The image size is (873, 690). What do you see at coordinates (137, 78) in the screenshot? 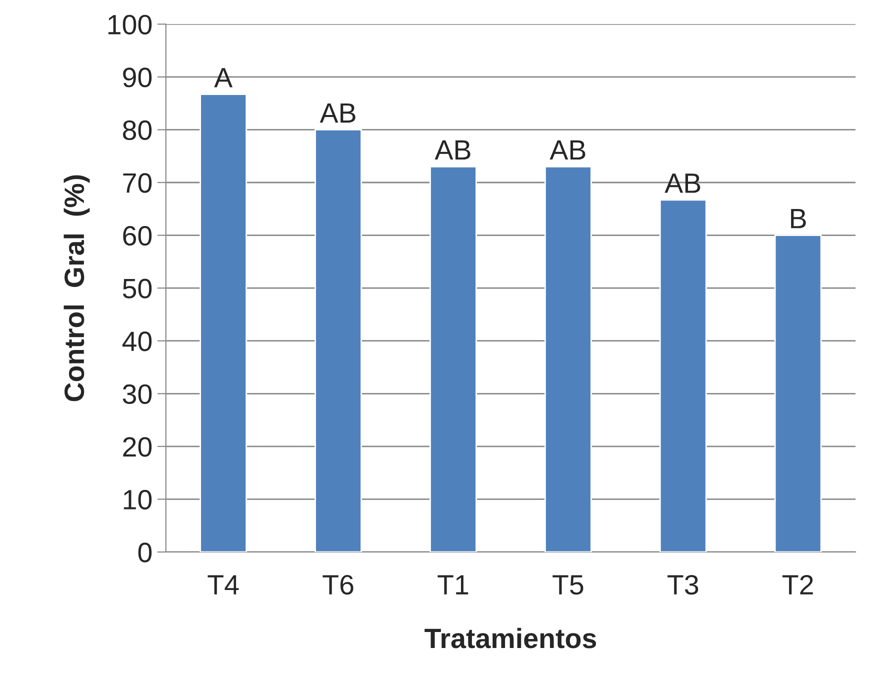
I see `y-tick-label: 90` at bounding box center [137, 78].